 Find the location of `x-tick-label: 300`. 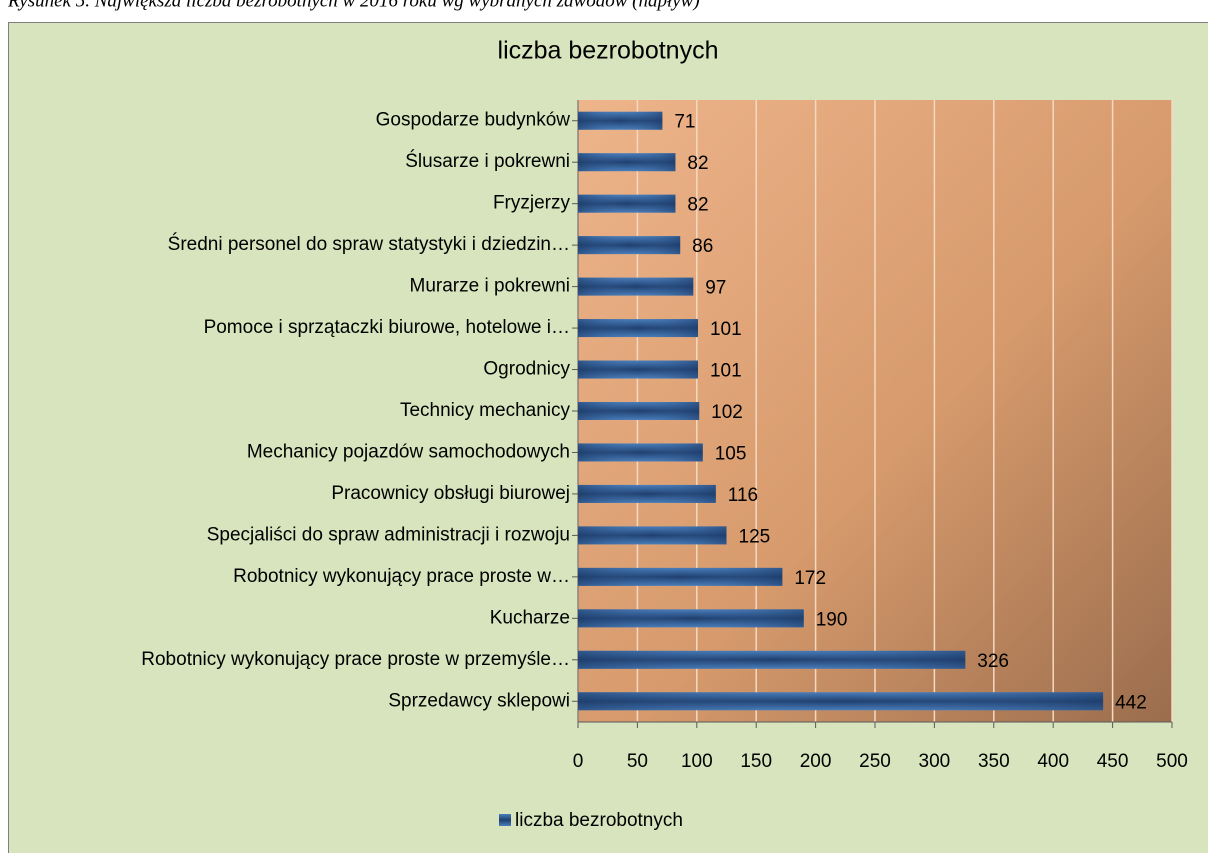

x-tick-label: 300 is located at coordinates (935, 761).